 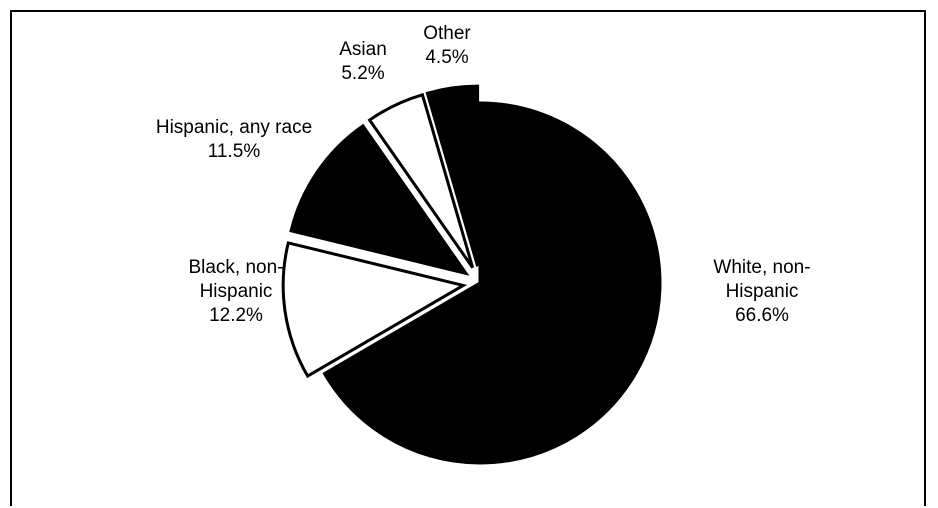 I want to click on slice-category-label: Hispanic, any race, so click(x=234, y=127).